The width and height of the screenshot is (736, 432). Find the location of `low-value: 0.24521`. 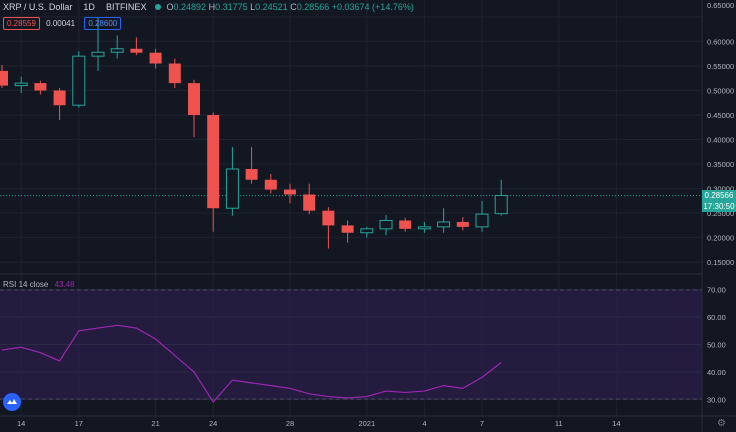

low-value: 0.24521 is located at coordinates (271, 7).